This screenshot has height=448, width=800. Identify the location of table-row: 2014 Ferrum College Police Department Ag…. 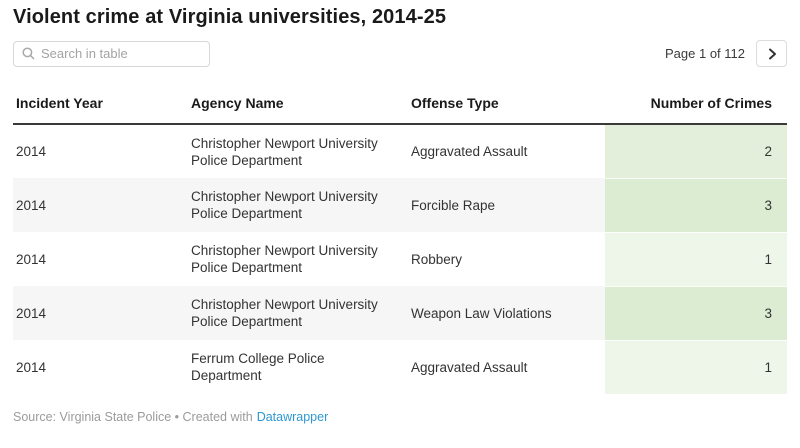
(400, 367).